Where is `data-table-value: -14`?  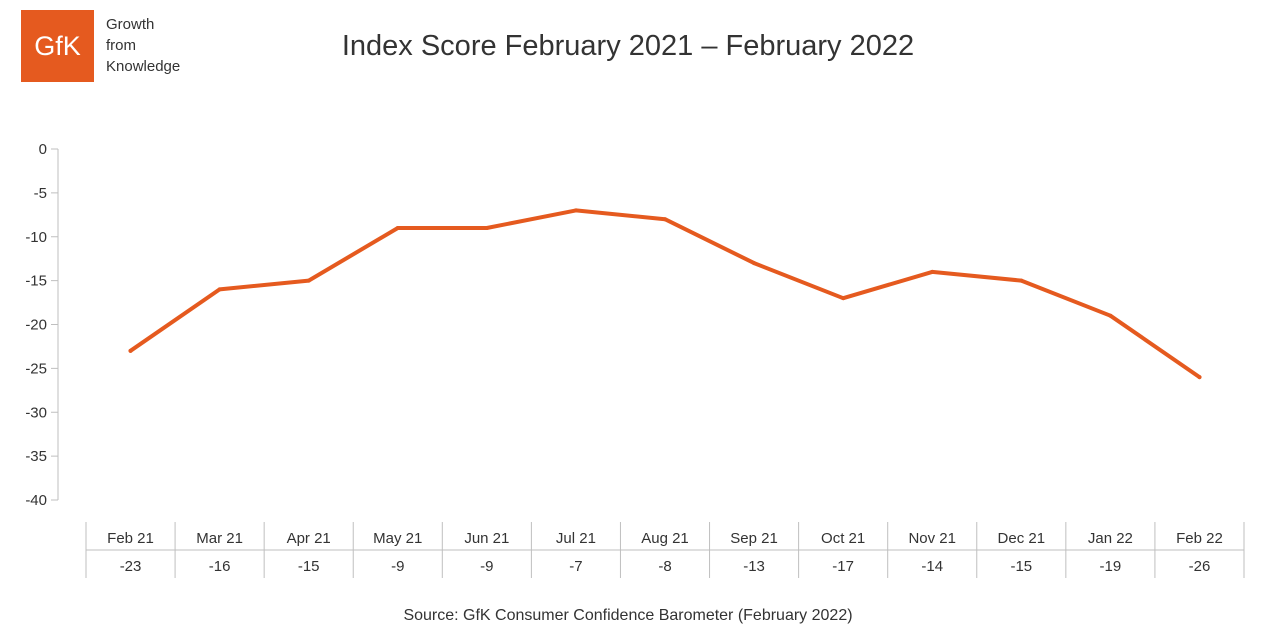 data-table-value: -14 is located at coordinates (932, 566).